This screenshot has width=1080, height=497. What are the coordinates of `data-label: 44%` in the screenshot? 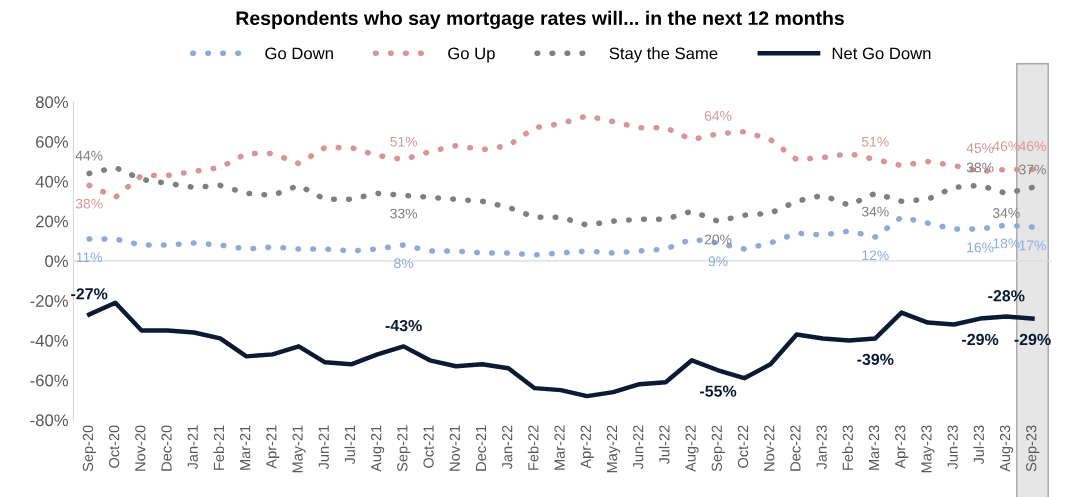 It's located at (89, 155).